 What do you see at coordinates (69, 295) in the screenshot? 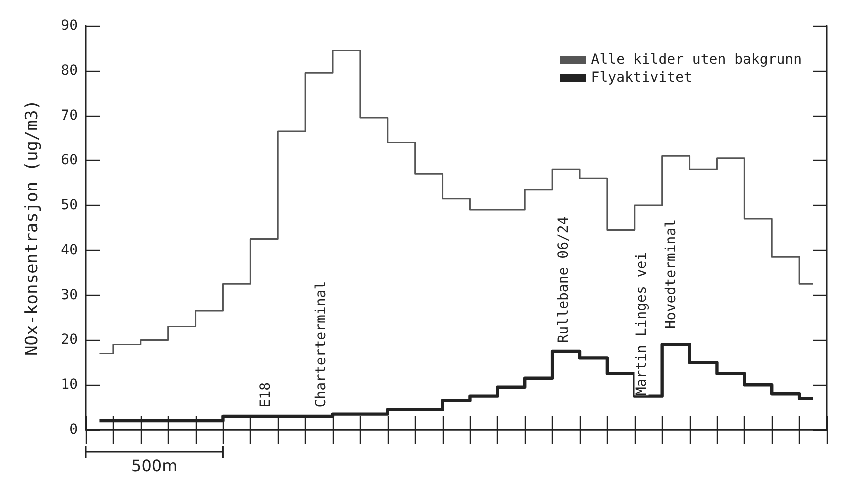
I see `y-tick-label: 30` at bounding box center [69, 295].